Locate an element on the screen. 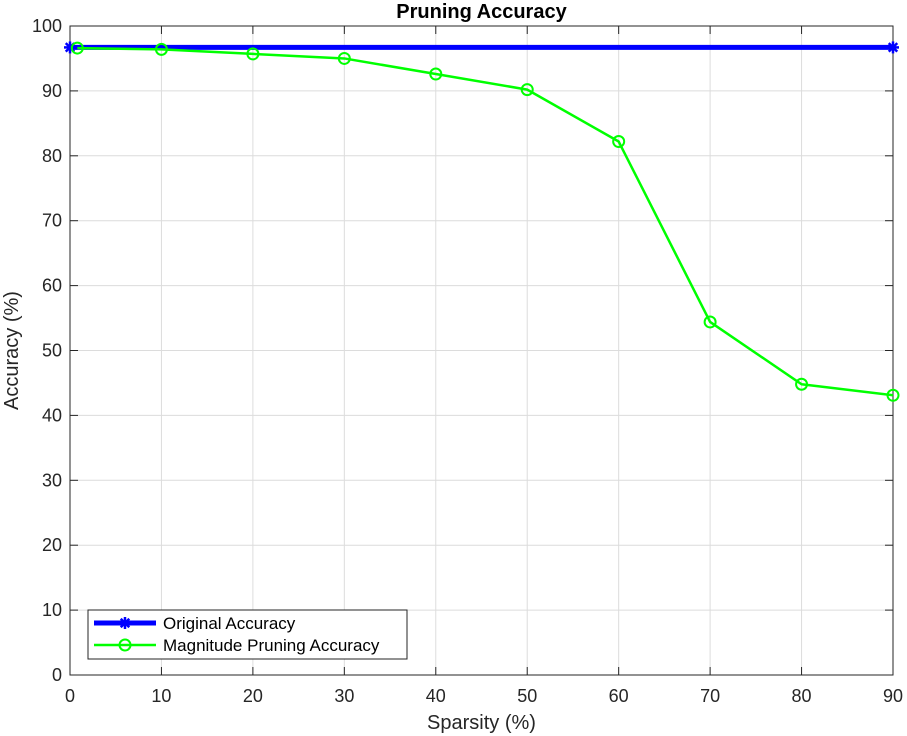 This screenshot has width=907, height=736. y-tick-label: 40 is located at coordinates (52, 415).